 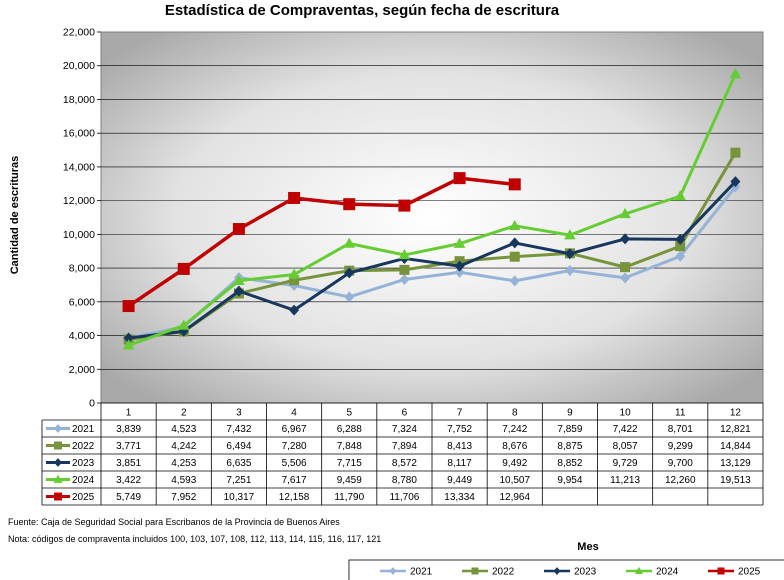 I want to click on legend-label: 2022, so click(x=503, y=572).